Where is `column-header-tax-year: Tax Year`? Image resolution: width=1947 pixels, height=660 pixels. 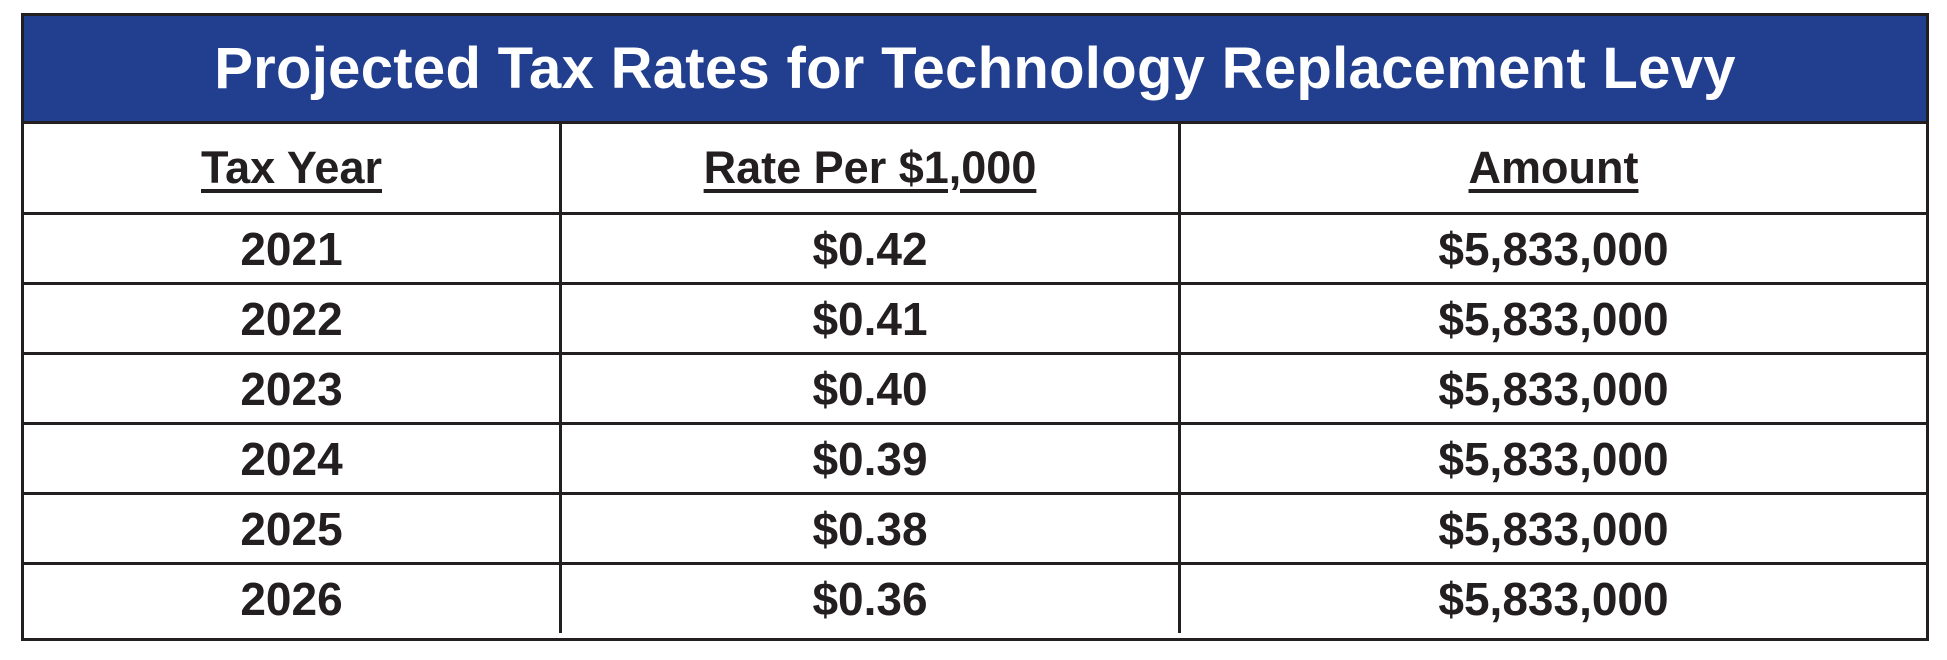
column-header-tax-year: Tax Year is located at coordinates (293, 169).